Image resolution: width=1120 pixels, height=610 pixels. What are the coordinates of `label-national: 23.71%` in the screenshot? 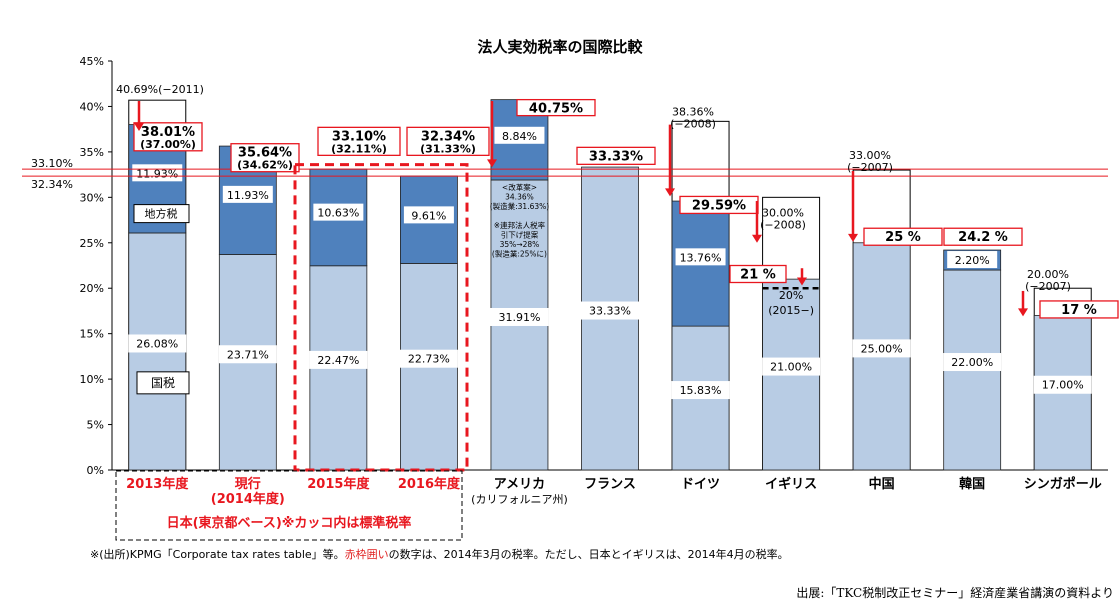 It's located at (248, 354).